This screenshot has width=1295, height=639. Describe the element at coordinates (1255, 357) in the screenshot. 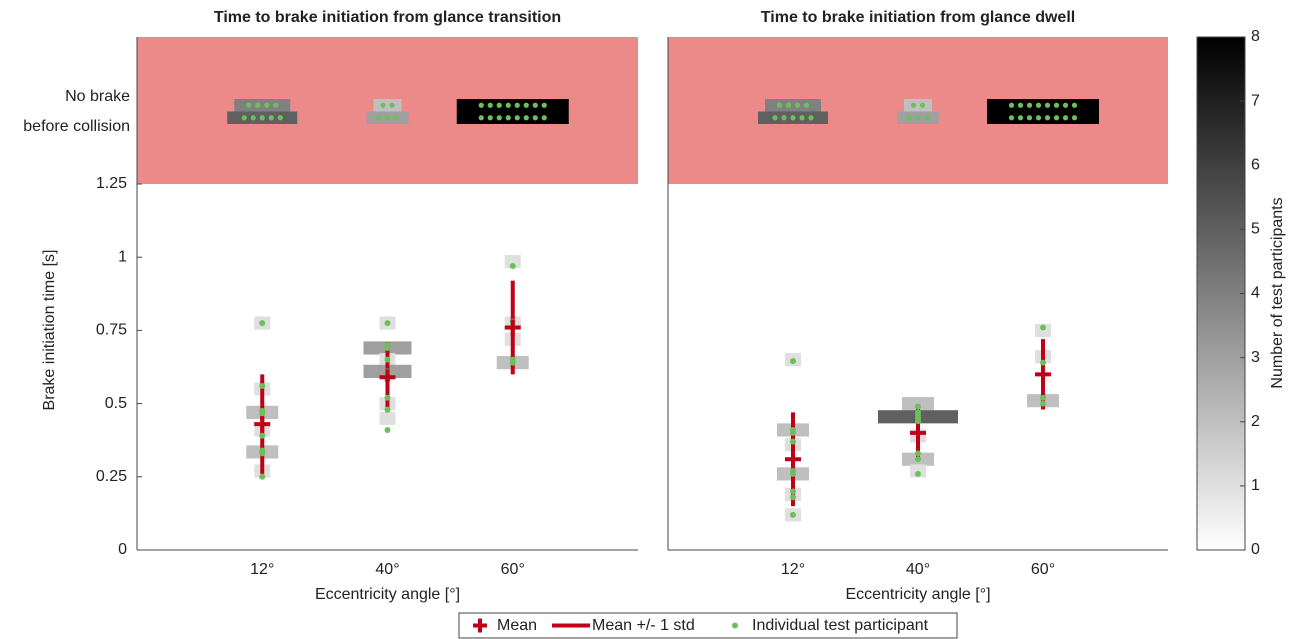

I see `colorbar-tick-label: 3` at that location.